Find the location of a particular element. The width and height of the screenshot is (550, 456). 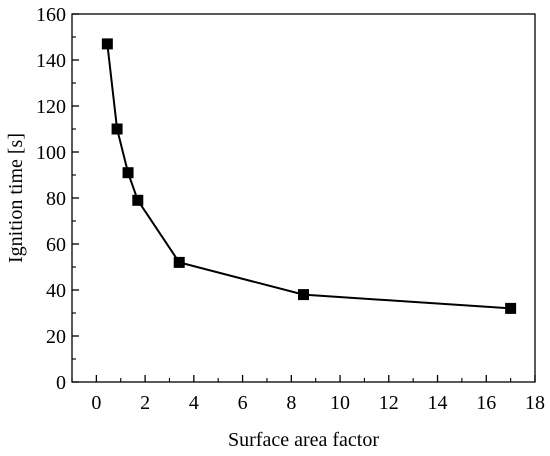

y-tick-label: 80 is located at coordinates (56, 199).